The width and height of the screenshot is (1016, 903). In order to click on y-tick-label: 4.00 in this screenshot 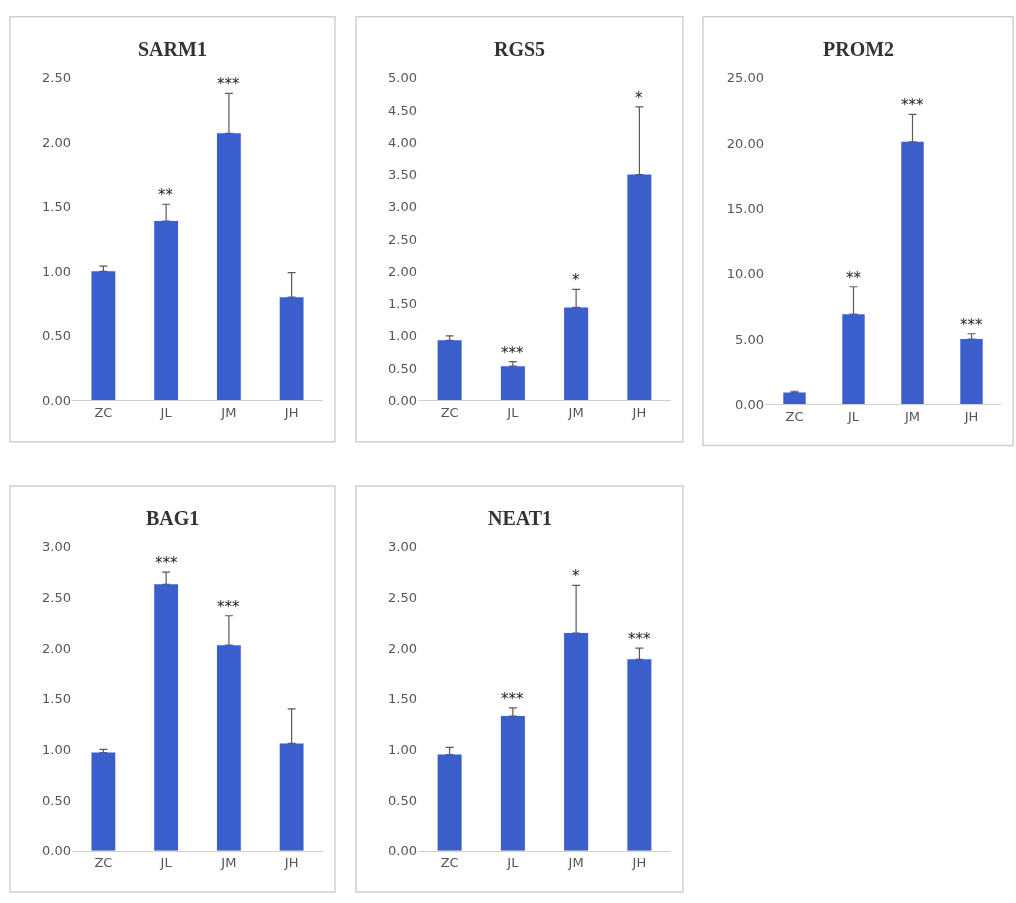, I will do `click(402, 142)`.